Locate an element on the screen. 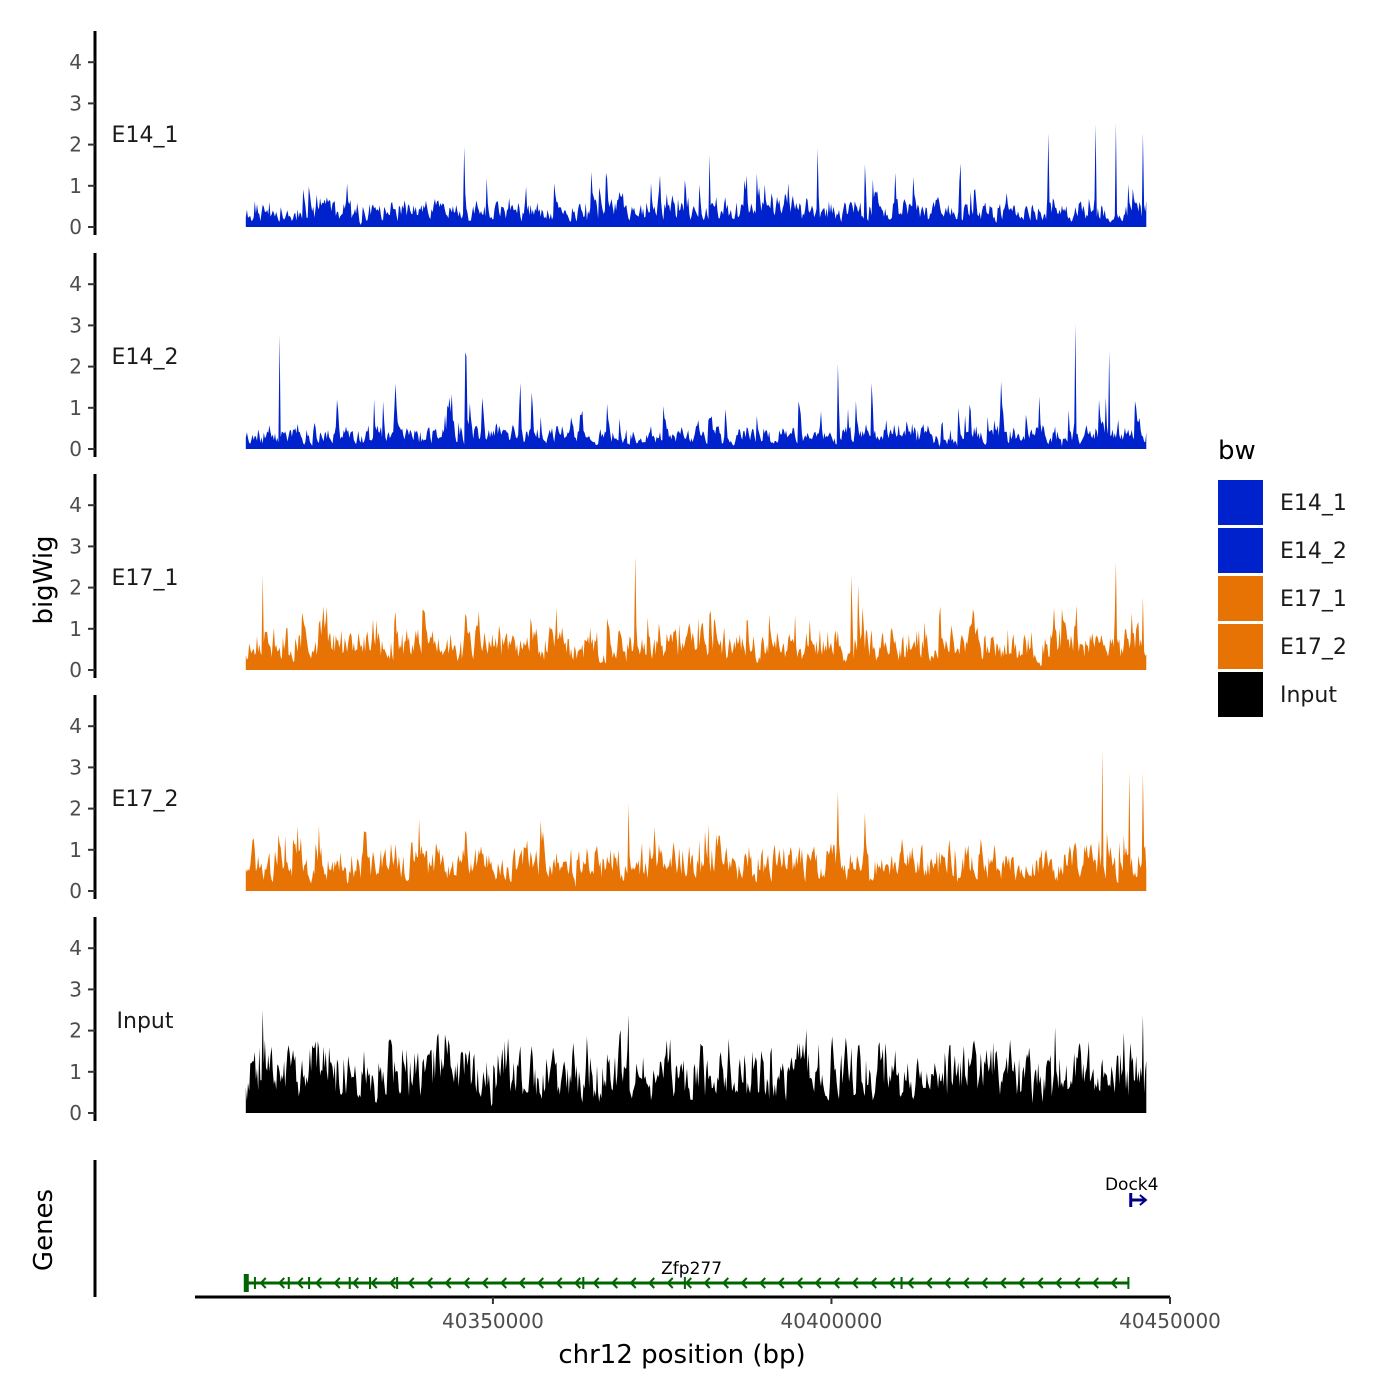 This screenshot has width=1400, height=1400. gene-Dock4: Dock4 is located at coordinates (1132, 1191).